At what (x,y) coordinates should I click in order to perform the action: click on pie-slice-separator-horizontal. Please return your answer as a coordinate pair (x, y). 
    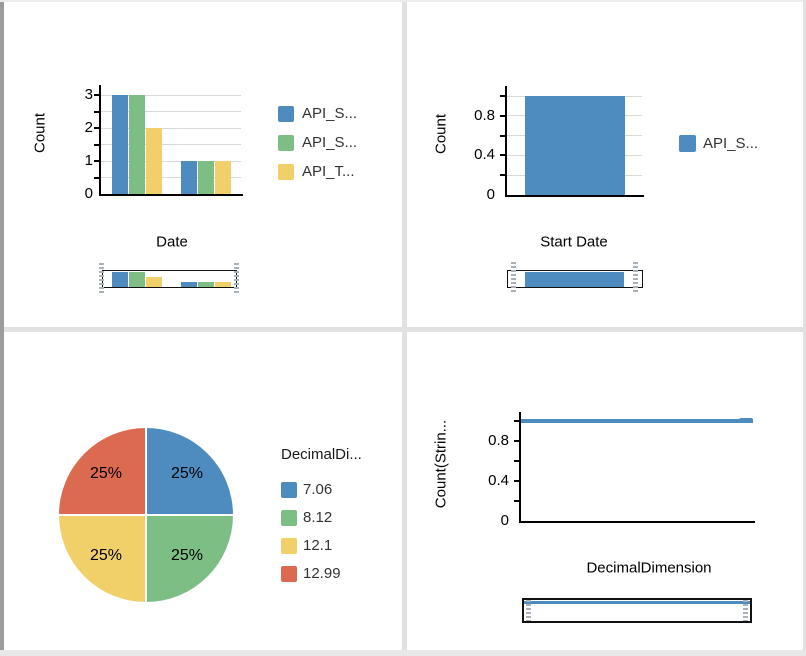
    Looking at the image, I should click on (146, 515).